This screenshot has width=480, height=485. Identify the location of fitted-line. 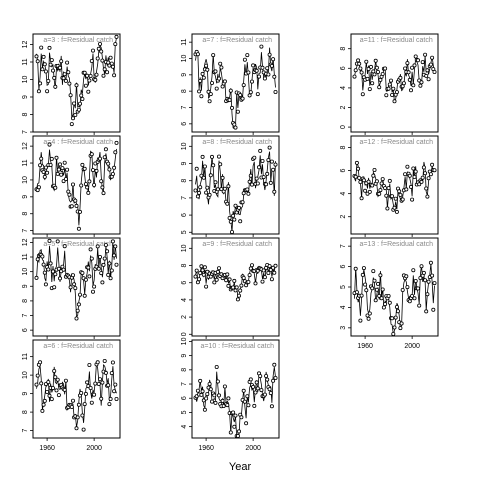
(76, 187).